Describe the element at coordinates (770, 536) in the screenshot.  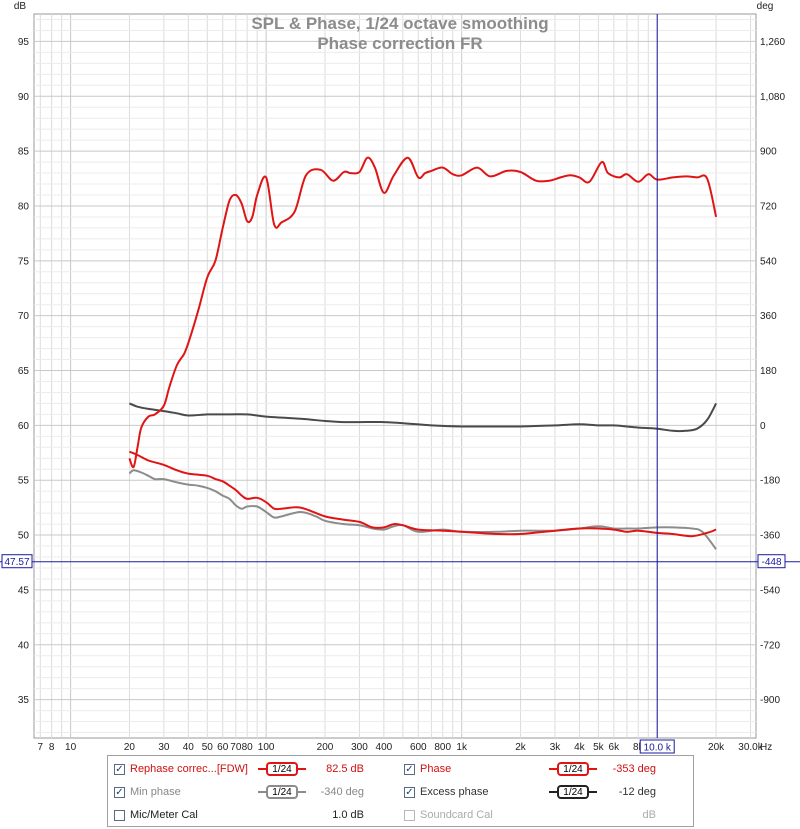
I see `y-right-tick-label: -360` at that location.